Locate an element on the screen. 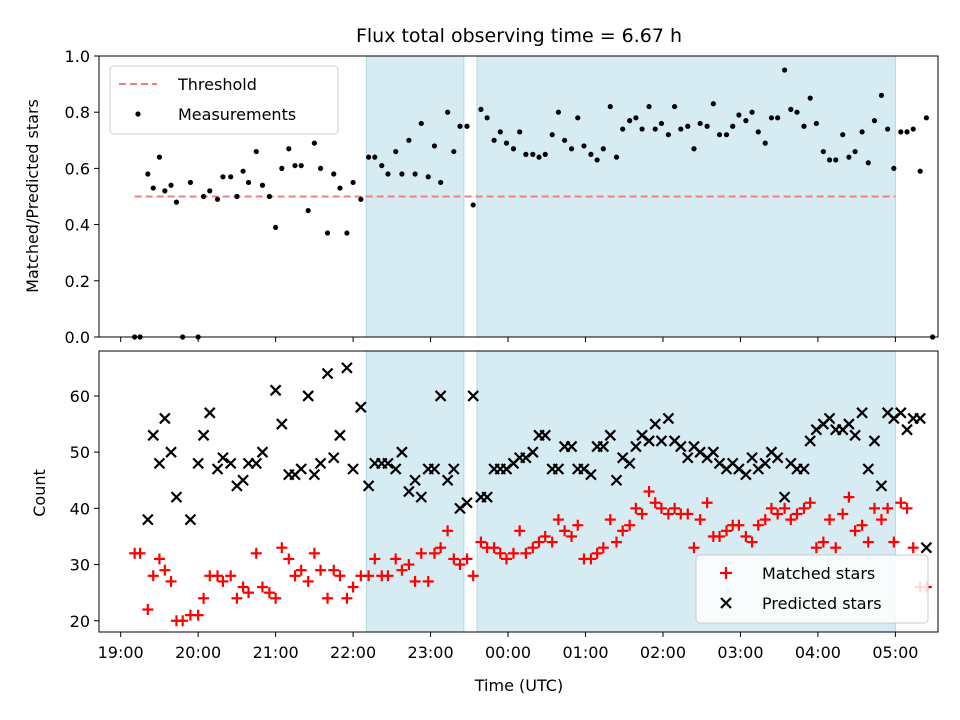 This screenshot has width=960, height=720. top-legend-box is located at coordinates (224, 100).